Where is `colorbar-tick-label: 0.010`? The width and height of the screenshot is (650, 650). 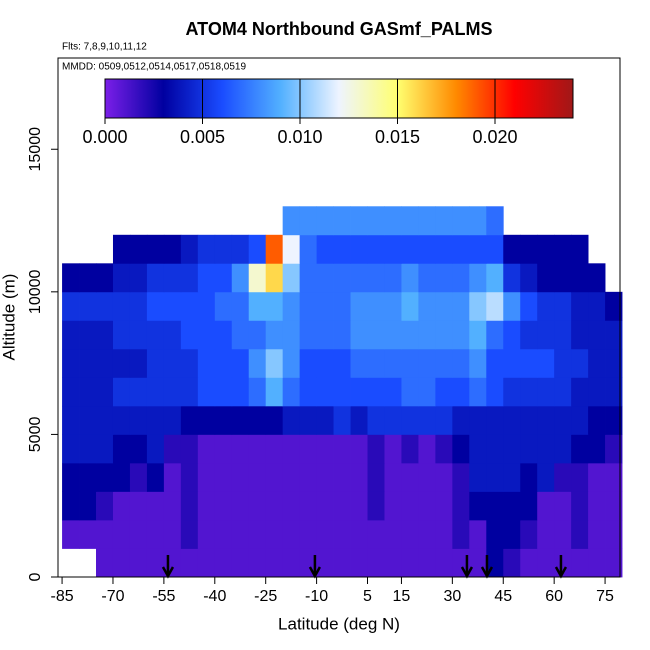 colorbar-tick-label: 0.010 is located at coordinates (299, 137).